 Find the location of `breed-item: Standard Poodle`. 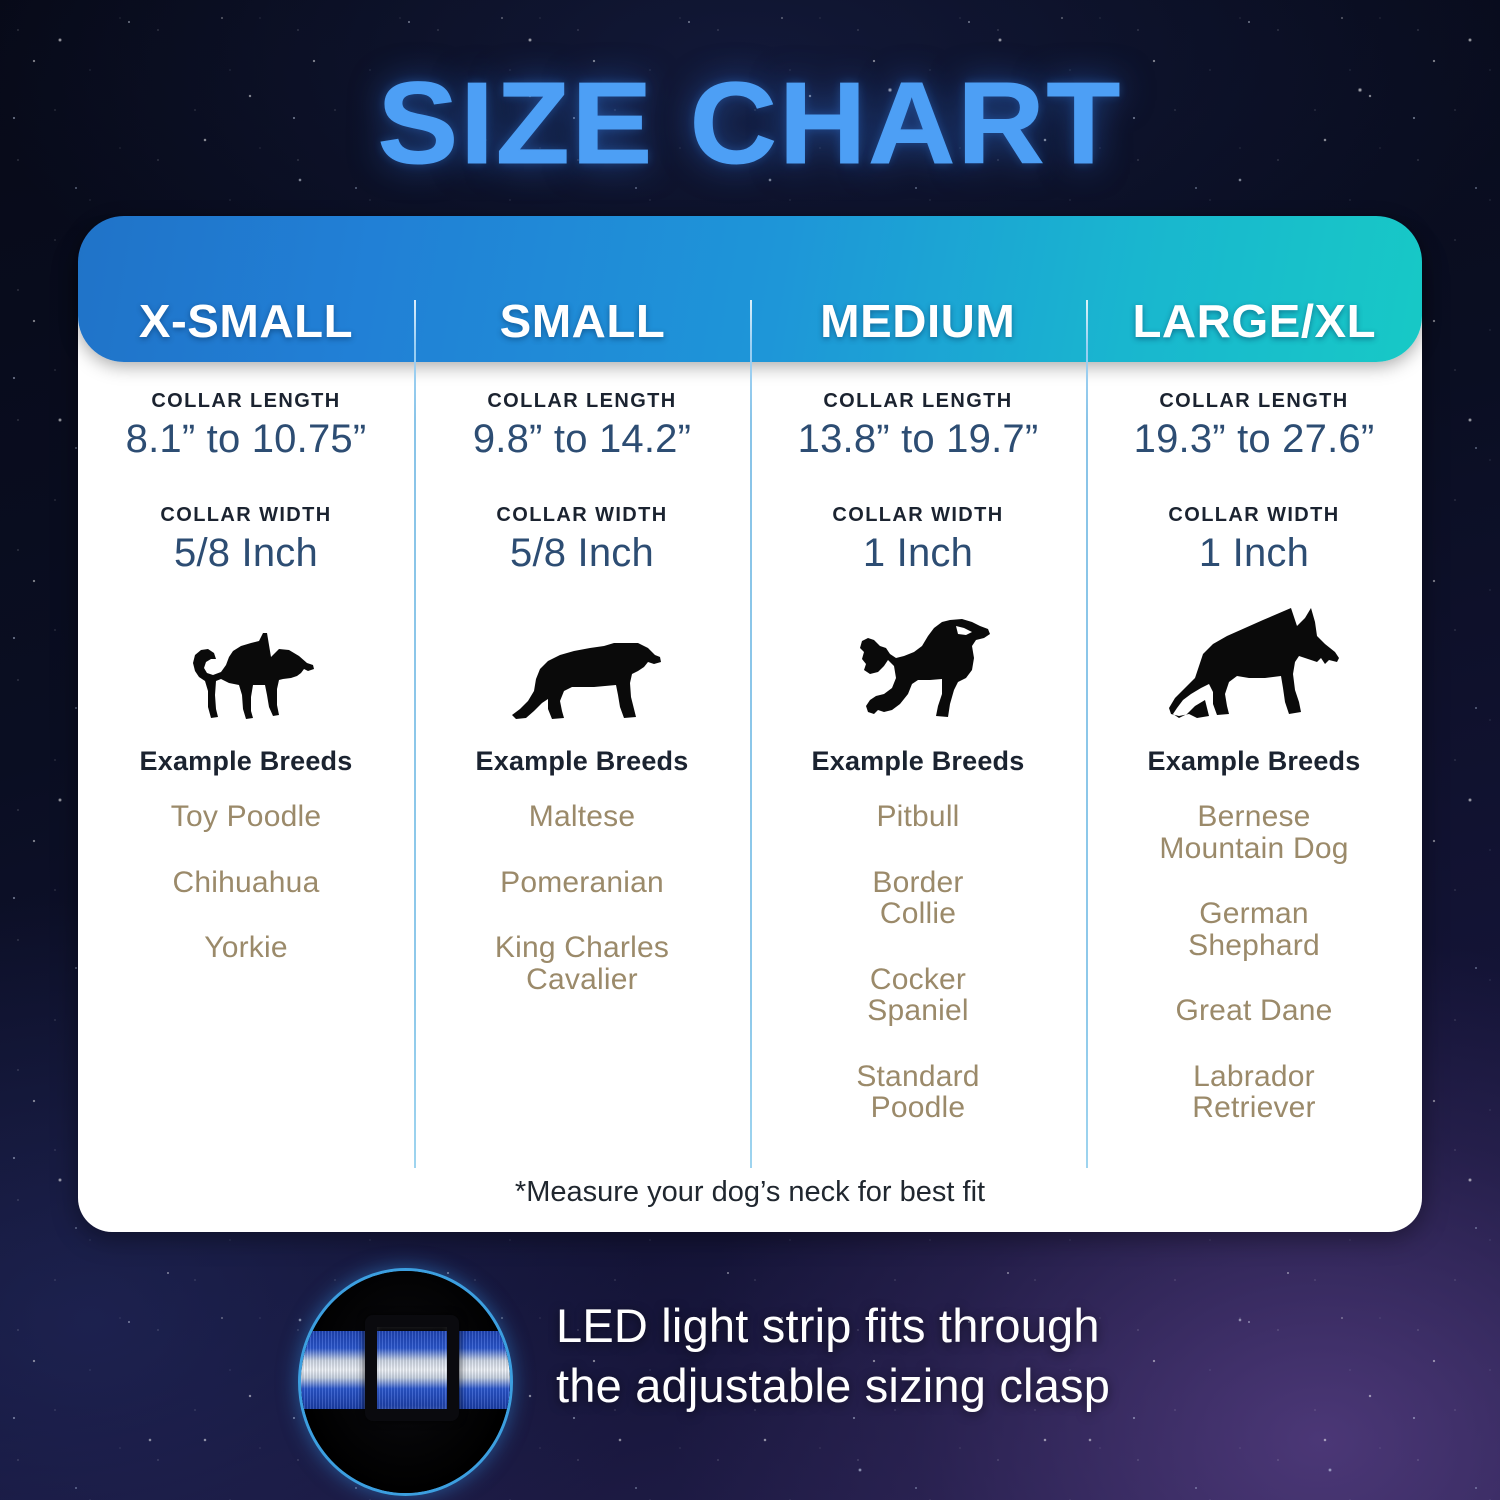

breed-item: Standard Poodle is located at coordinates (918, 1091).